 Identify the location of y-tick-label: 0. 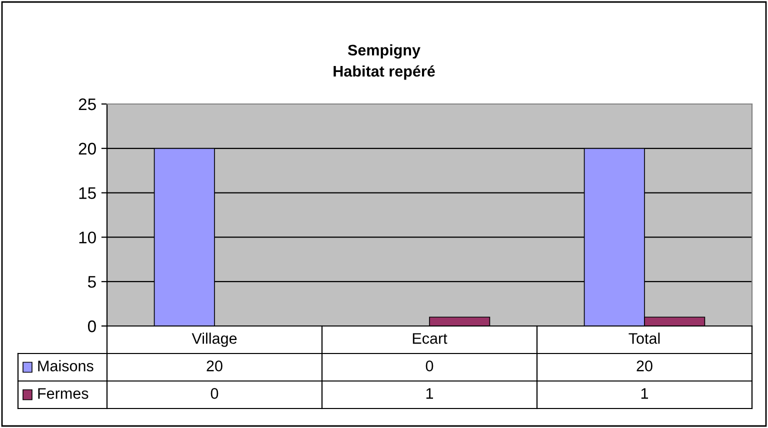
(92, 326).